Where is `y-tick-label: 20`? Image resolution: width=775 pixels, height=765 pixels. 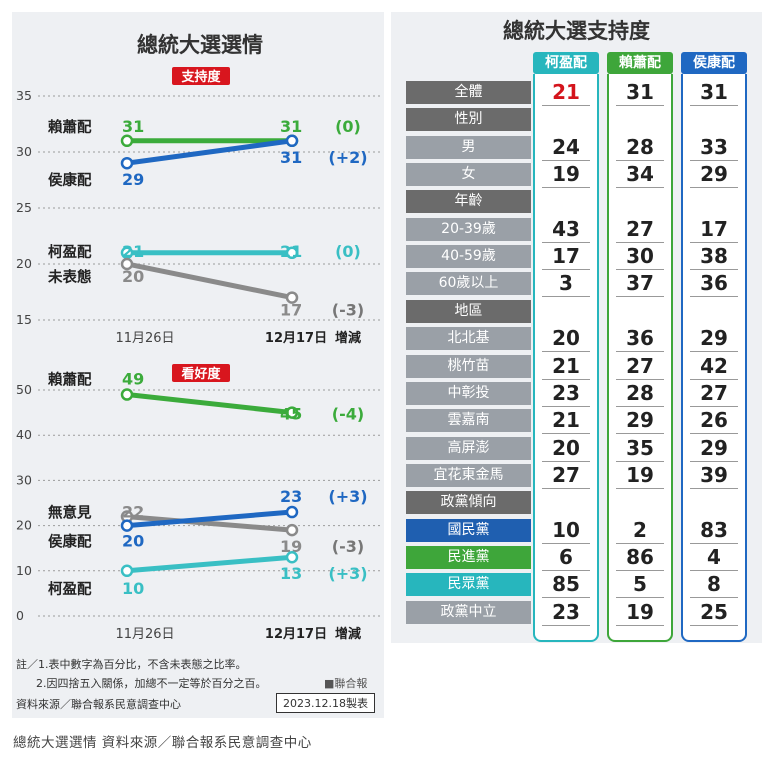 y-tick-label: 20 is located at coordinates (24, 525).